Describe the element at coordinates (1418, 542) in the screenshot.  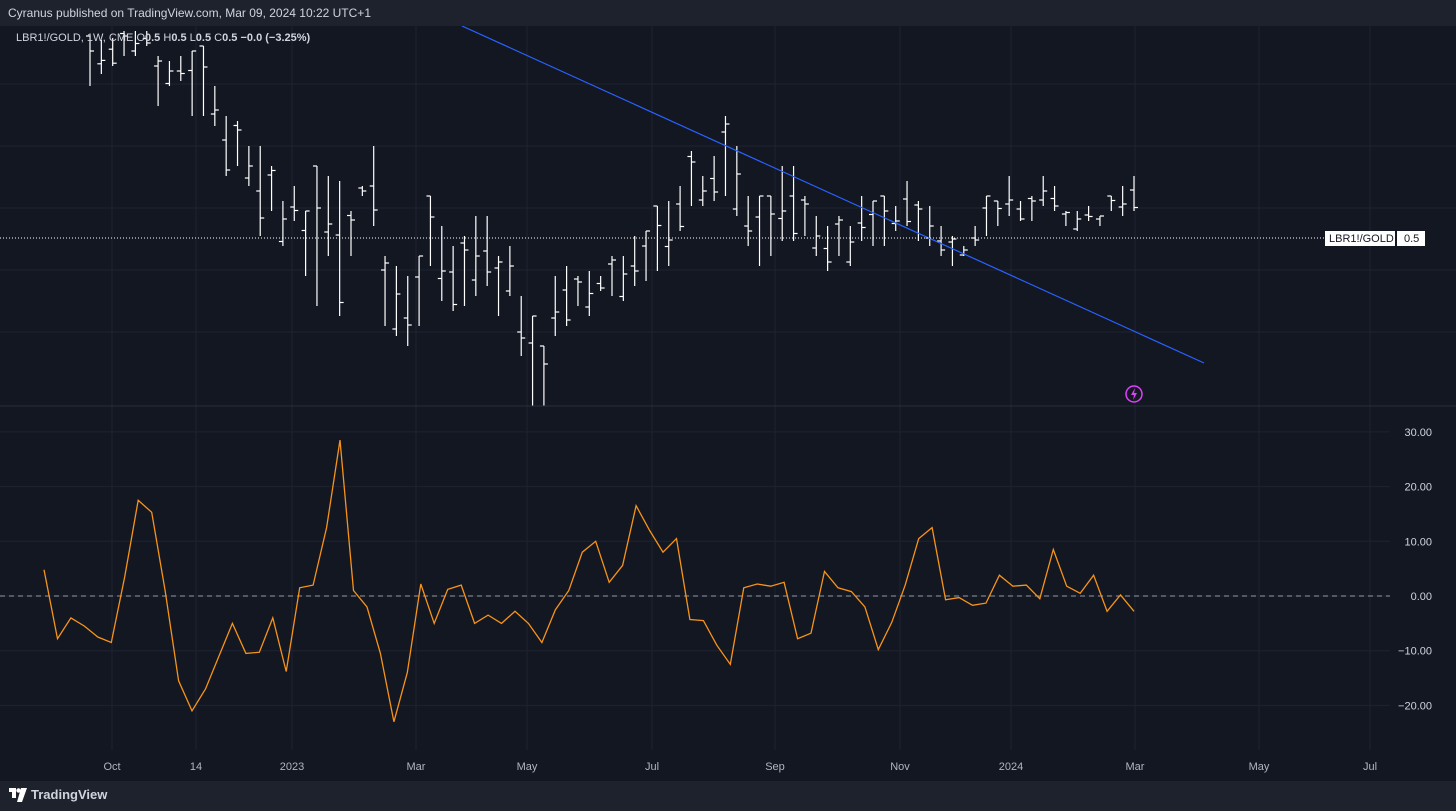
I see `y-tick-label: 10.00` at that location.